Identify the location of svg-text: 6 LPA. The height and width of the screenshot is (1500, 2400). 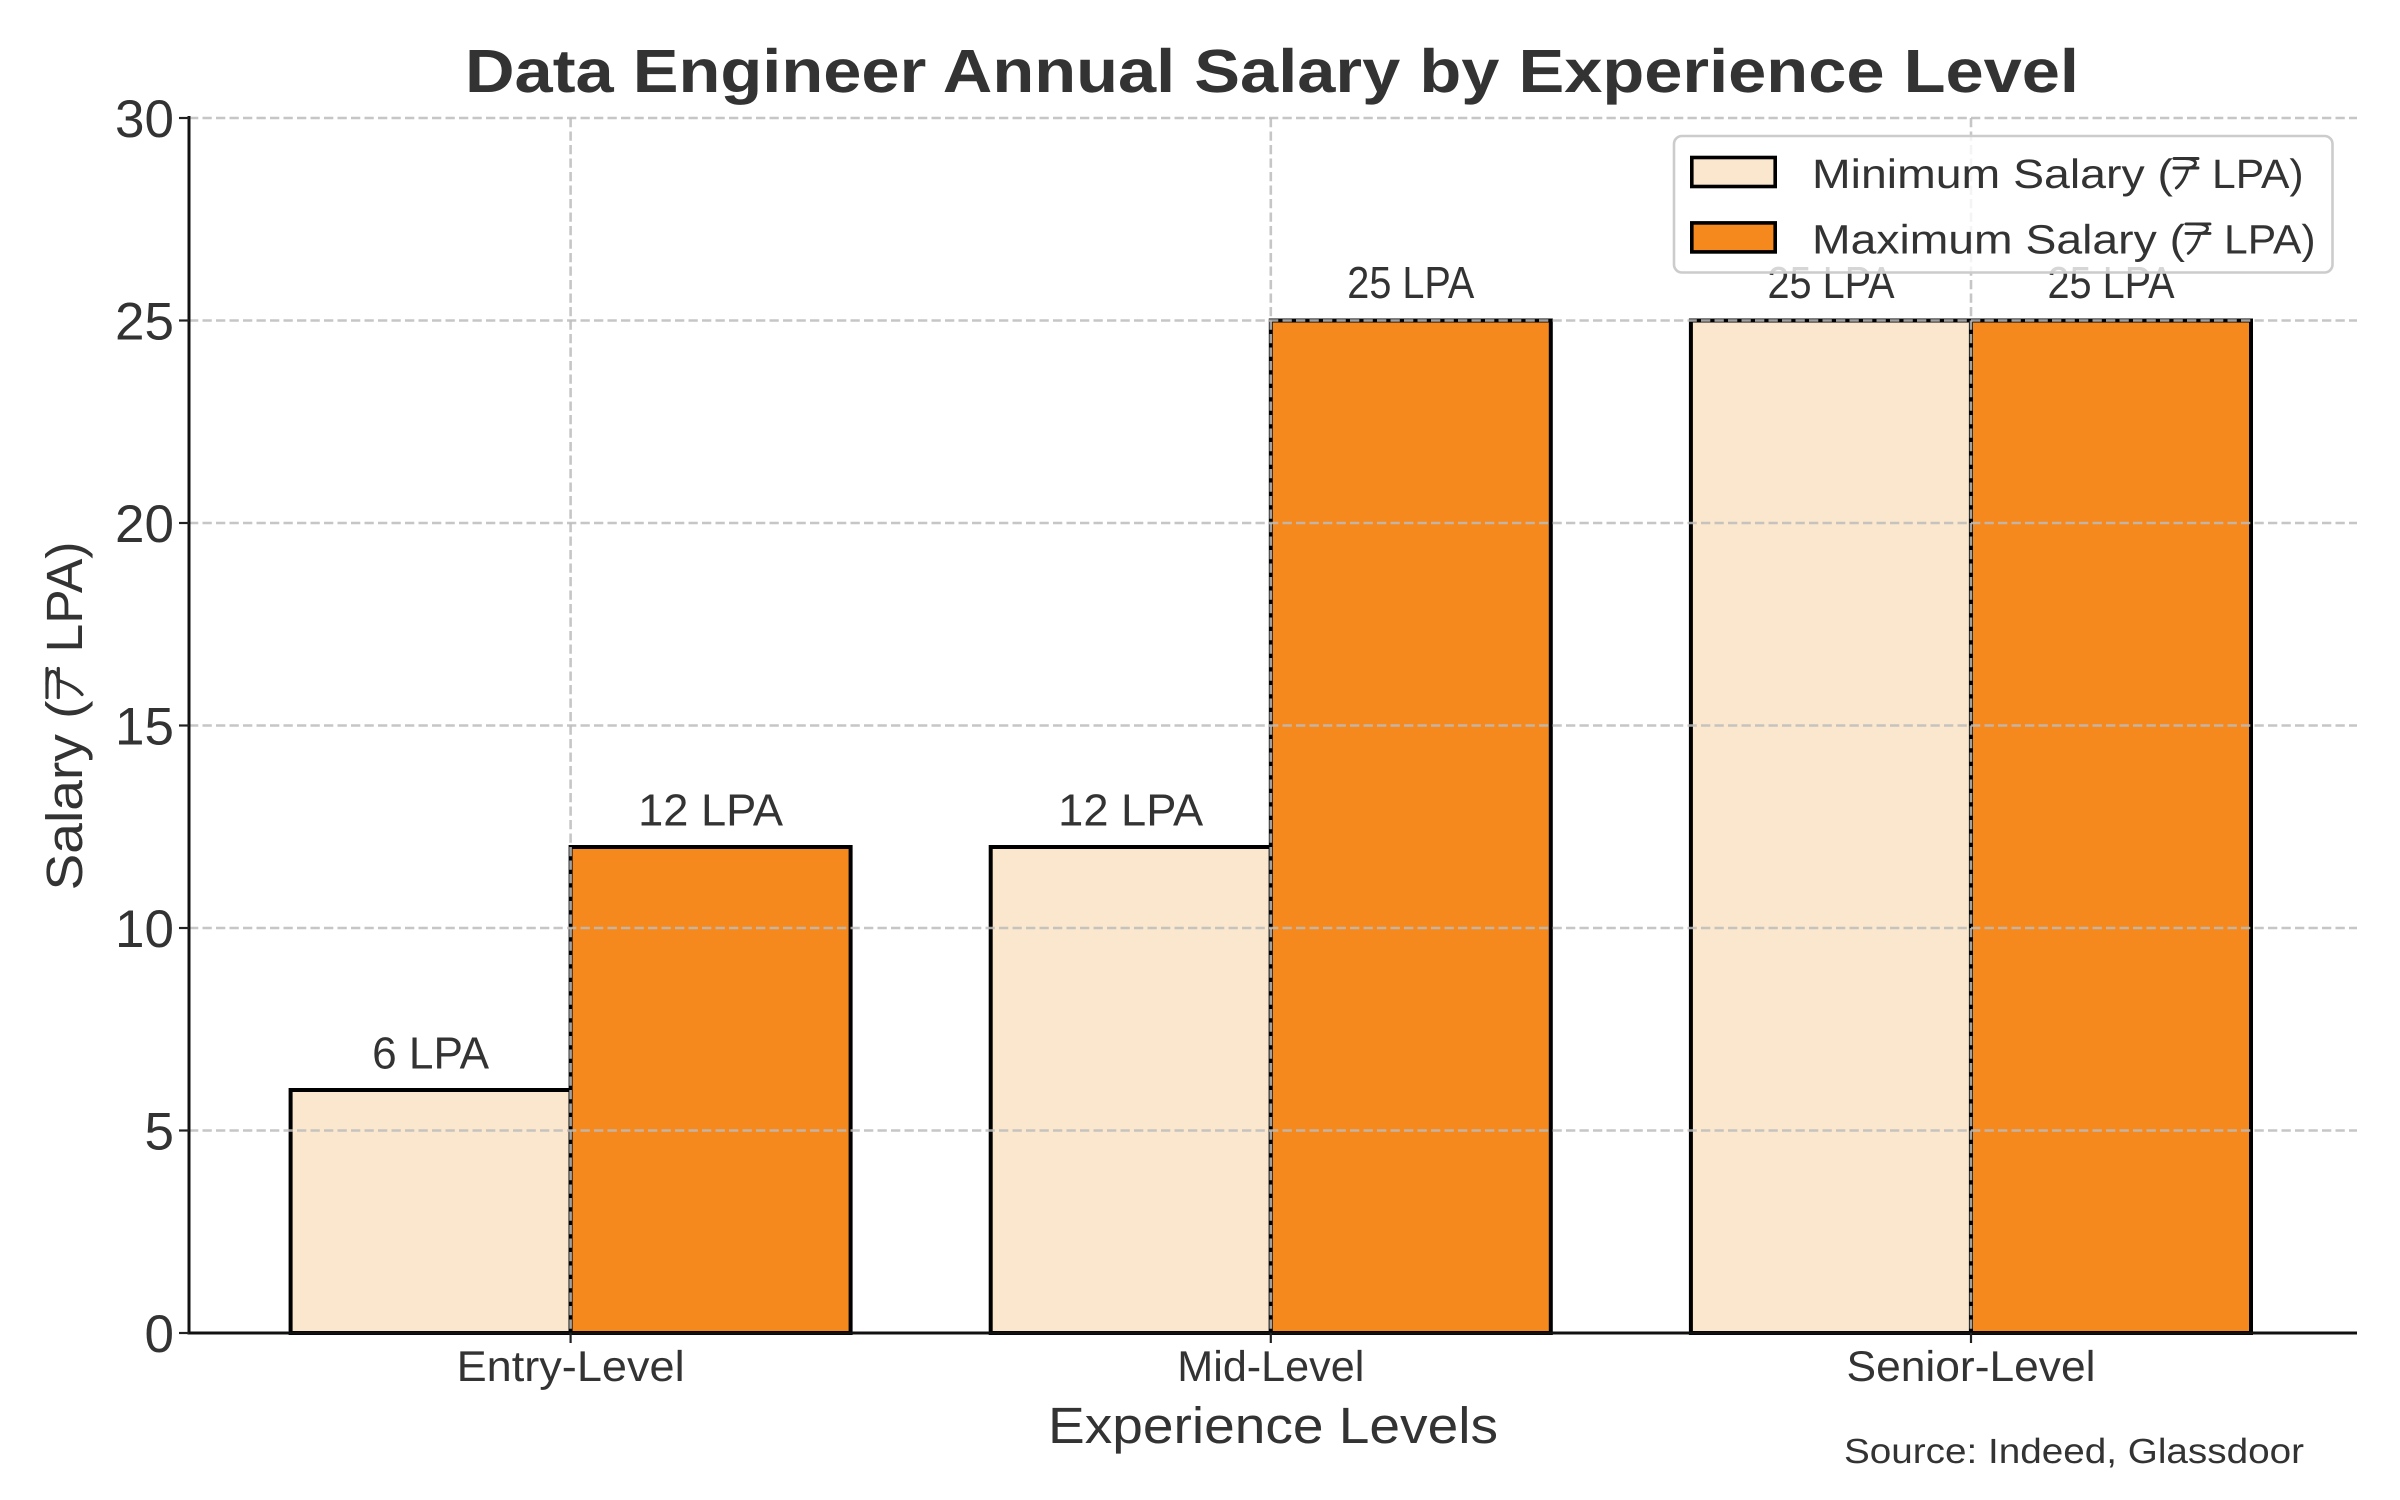
(430, 1053).